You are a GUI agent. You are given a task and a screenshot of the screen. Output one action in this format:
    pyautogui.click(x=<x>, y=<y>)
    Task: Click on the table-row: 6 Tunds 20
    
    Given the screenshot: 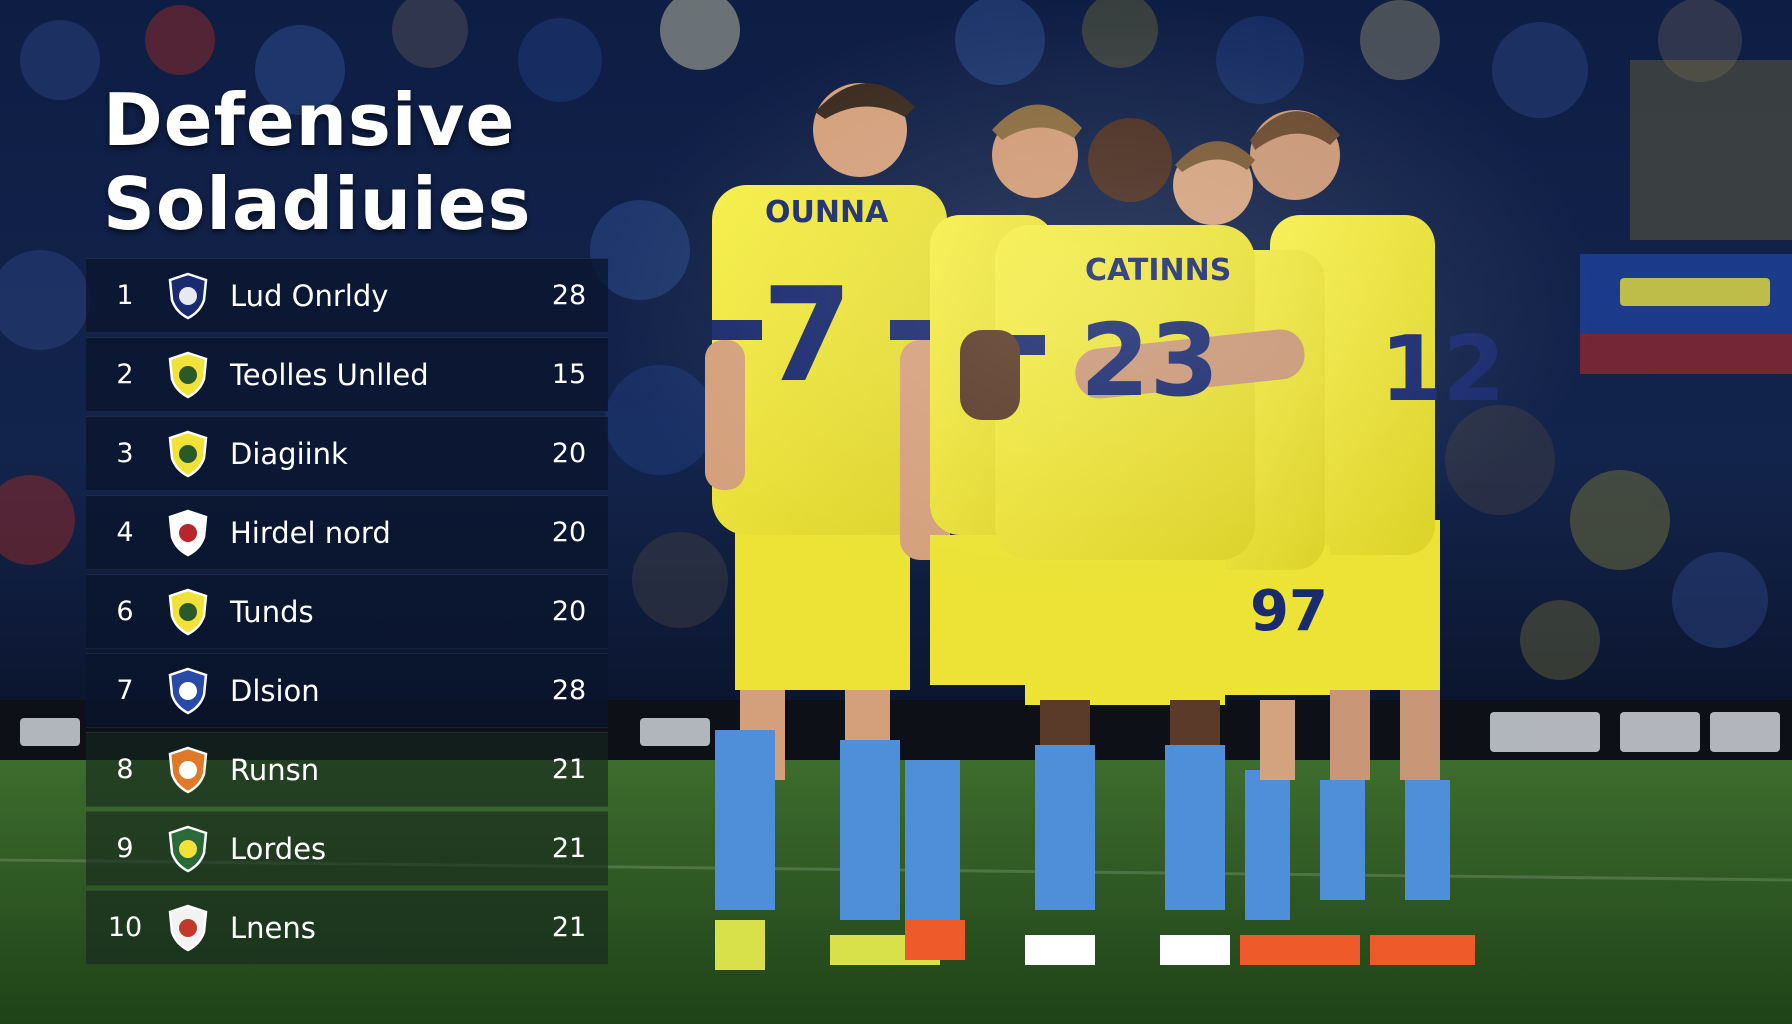 What is the action you would take?
    pyautogui.click(x=347, y=611)
    